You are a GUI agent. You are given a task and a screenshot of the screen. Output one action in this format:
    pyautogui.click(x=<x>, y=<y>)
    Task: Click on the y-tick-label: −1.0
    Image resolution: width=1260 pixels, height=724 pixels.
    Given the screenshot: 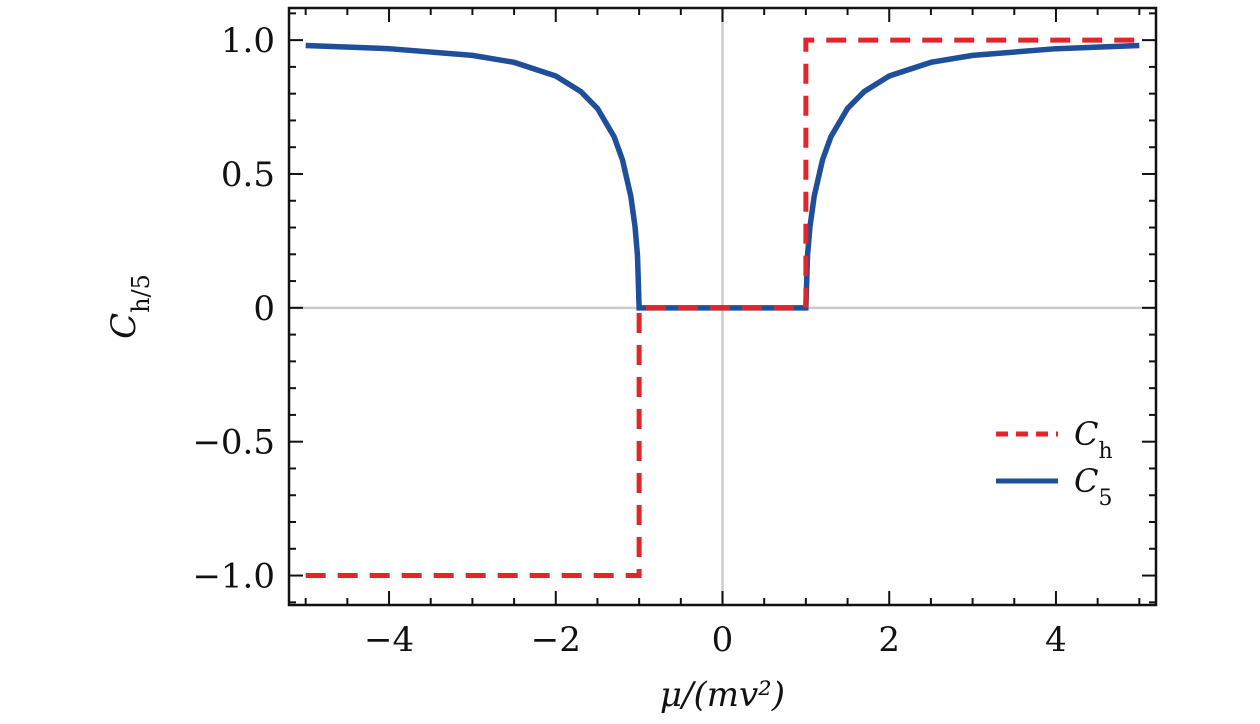 What is the action you would take?
    pyautogui.click(x=233, y=577)
    